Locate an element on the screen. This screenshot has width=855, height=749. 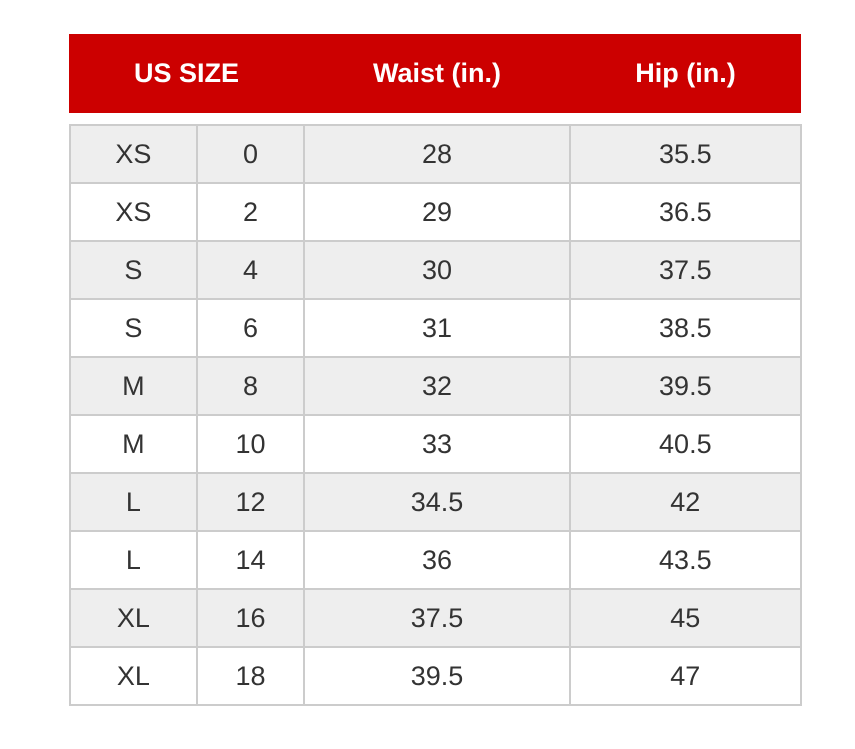
numeric-size-cell: 4 is located at coordinates (250, 270).